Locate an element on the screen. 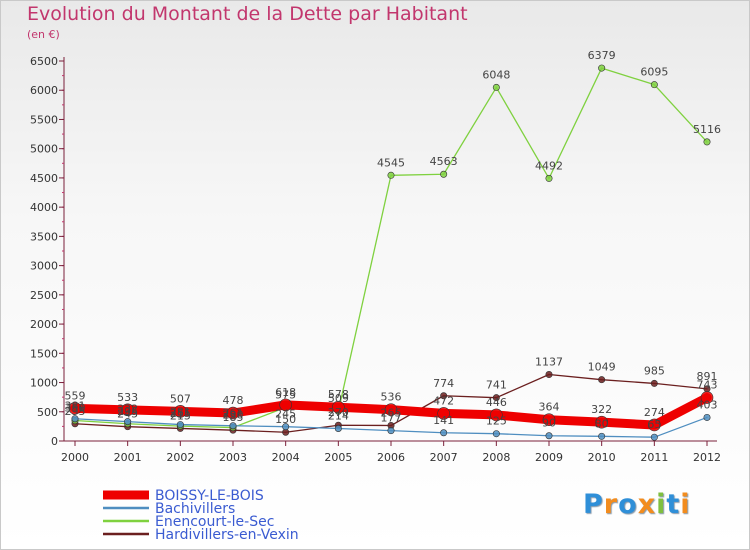  legend-label: Enencourt-le-Sec is located at coordinates (214, 522).